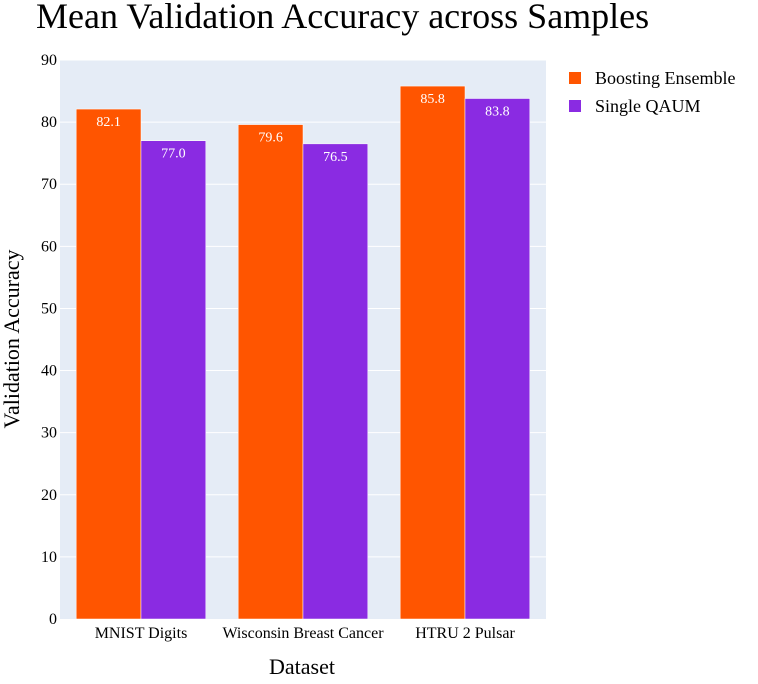 The height and width of the screenshot is (684, 758). I want to click on legend-label: Single QAUM, so click(648, 106).